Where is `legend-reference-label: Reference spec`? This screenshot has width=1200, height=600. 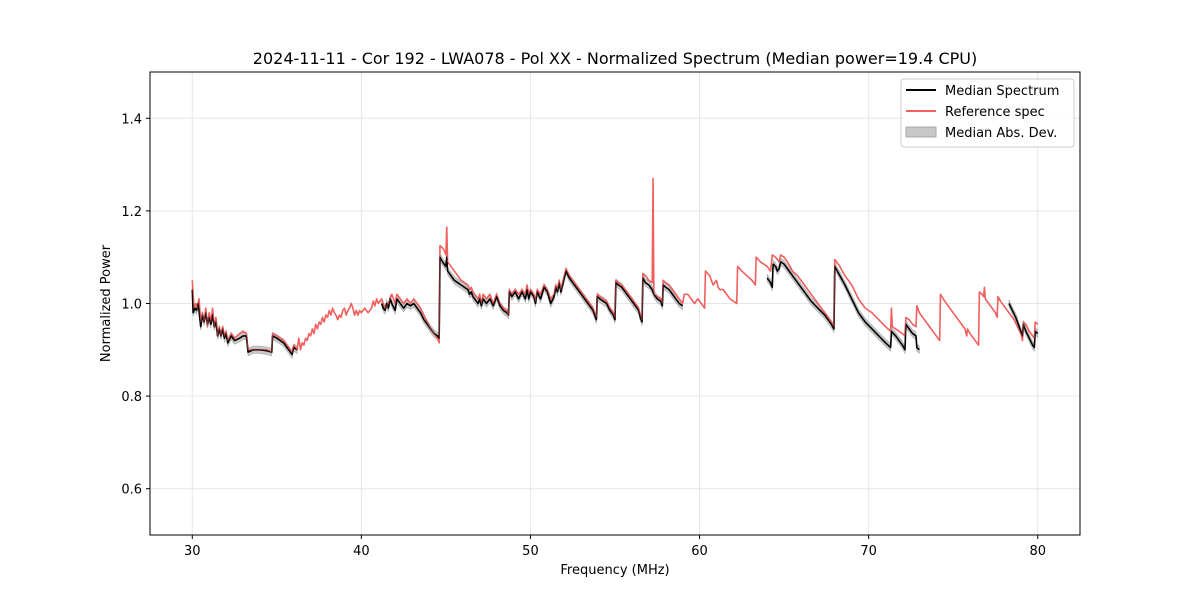
legend-reference-label: Reference spec is located at coordinates (995, 112).